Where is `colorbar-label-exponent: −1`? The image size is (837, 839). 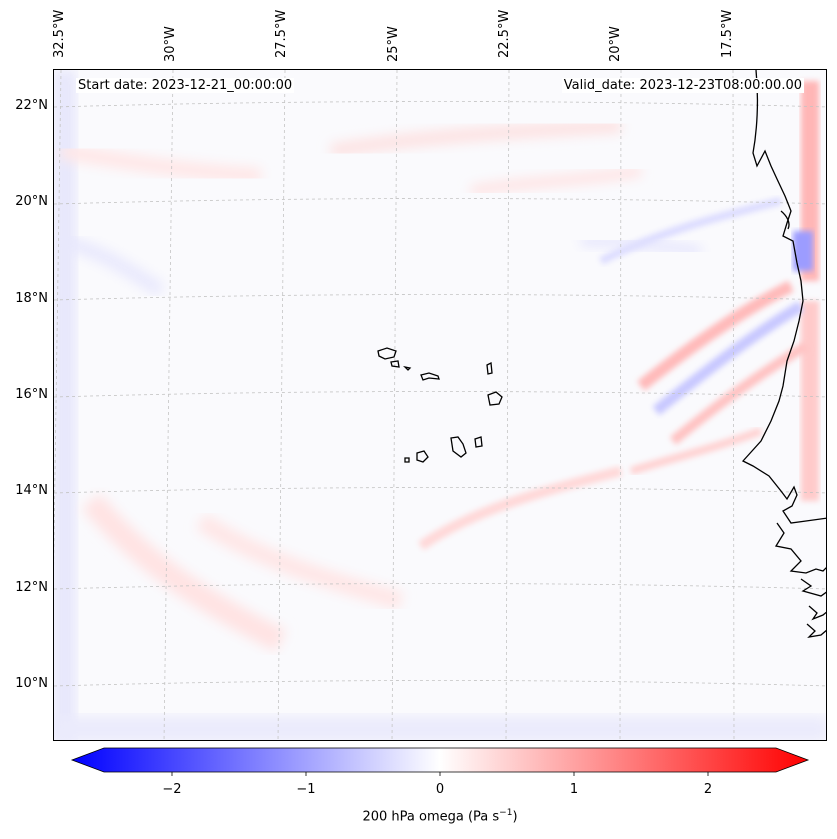 colorbar-label-exponent: −1 is located at coordinates (506, 813).